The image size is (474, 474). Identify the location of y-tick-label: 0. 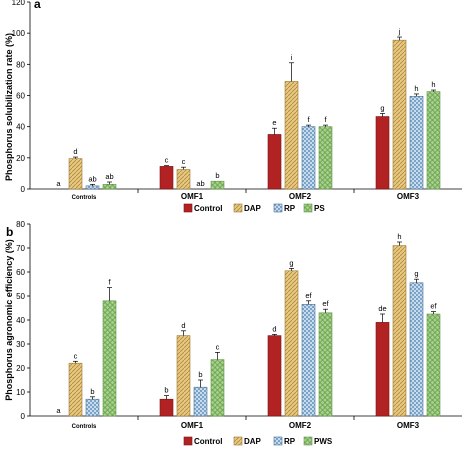
(23, 416).